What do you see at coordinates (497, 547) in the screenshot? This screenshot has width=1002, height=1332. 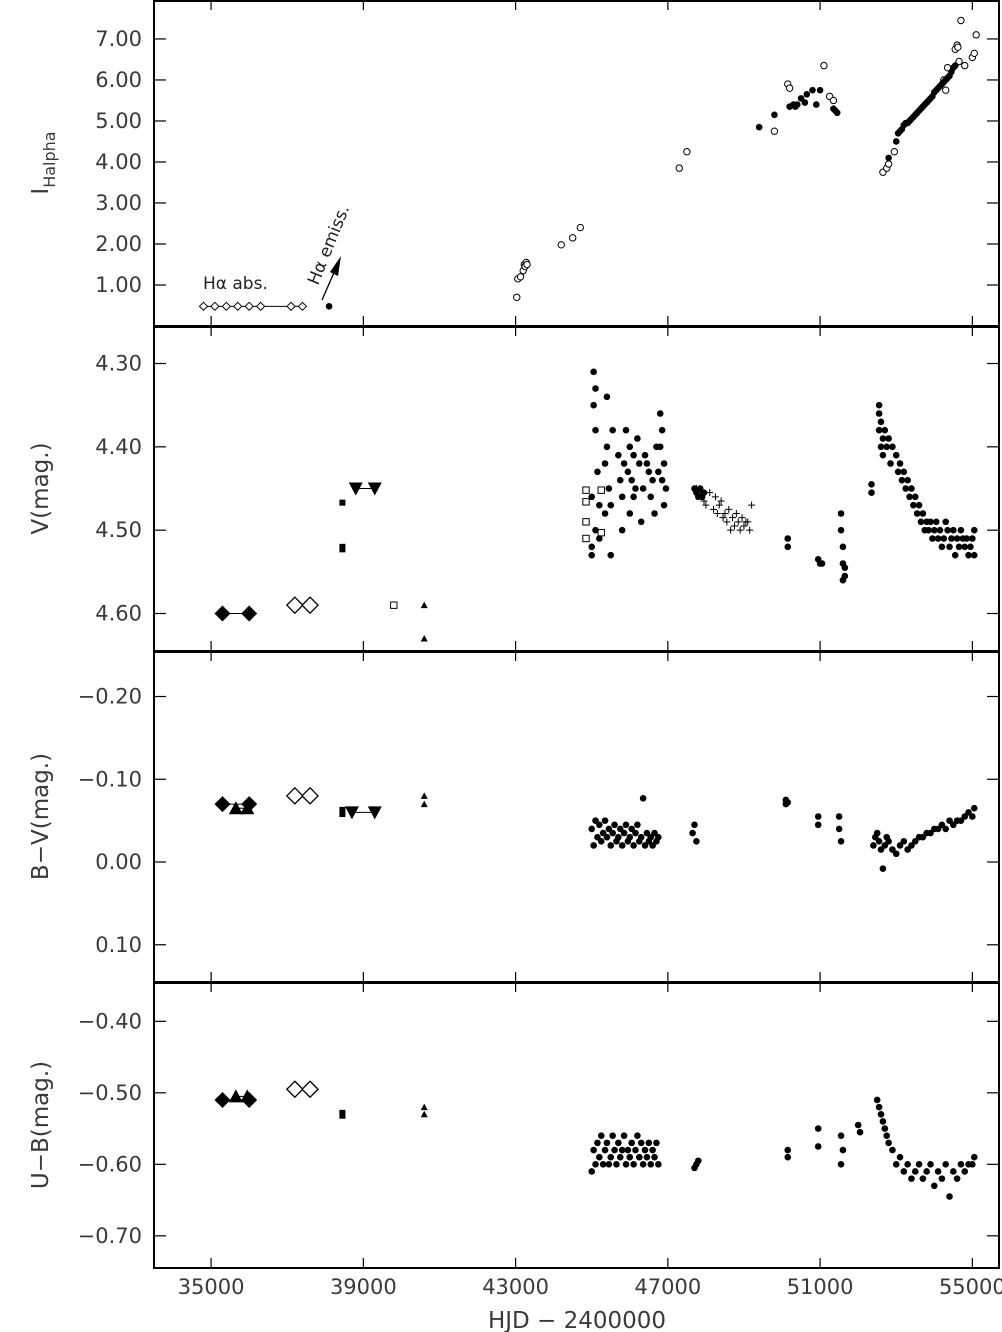 I see `series-open-square` at bounding box center [497, 547].